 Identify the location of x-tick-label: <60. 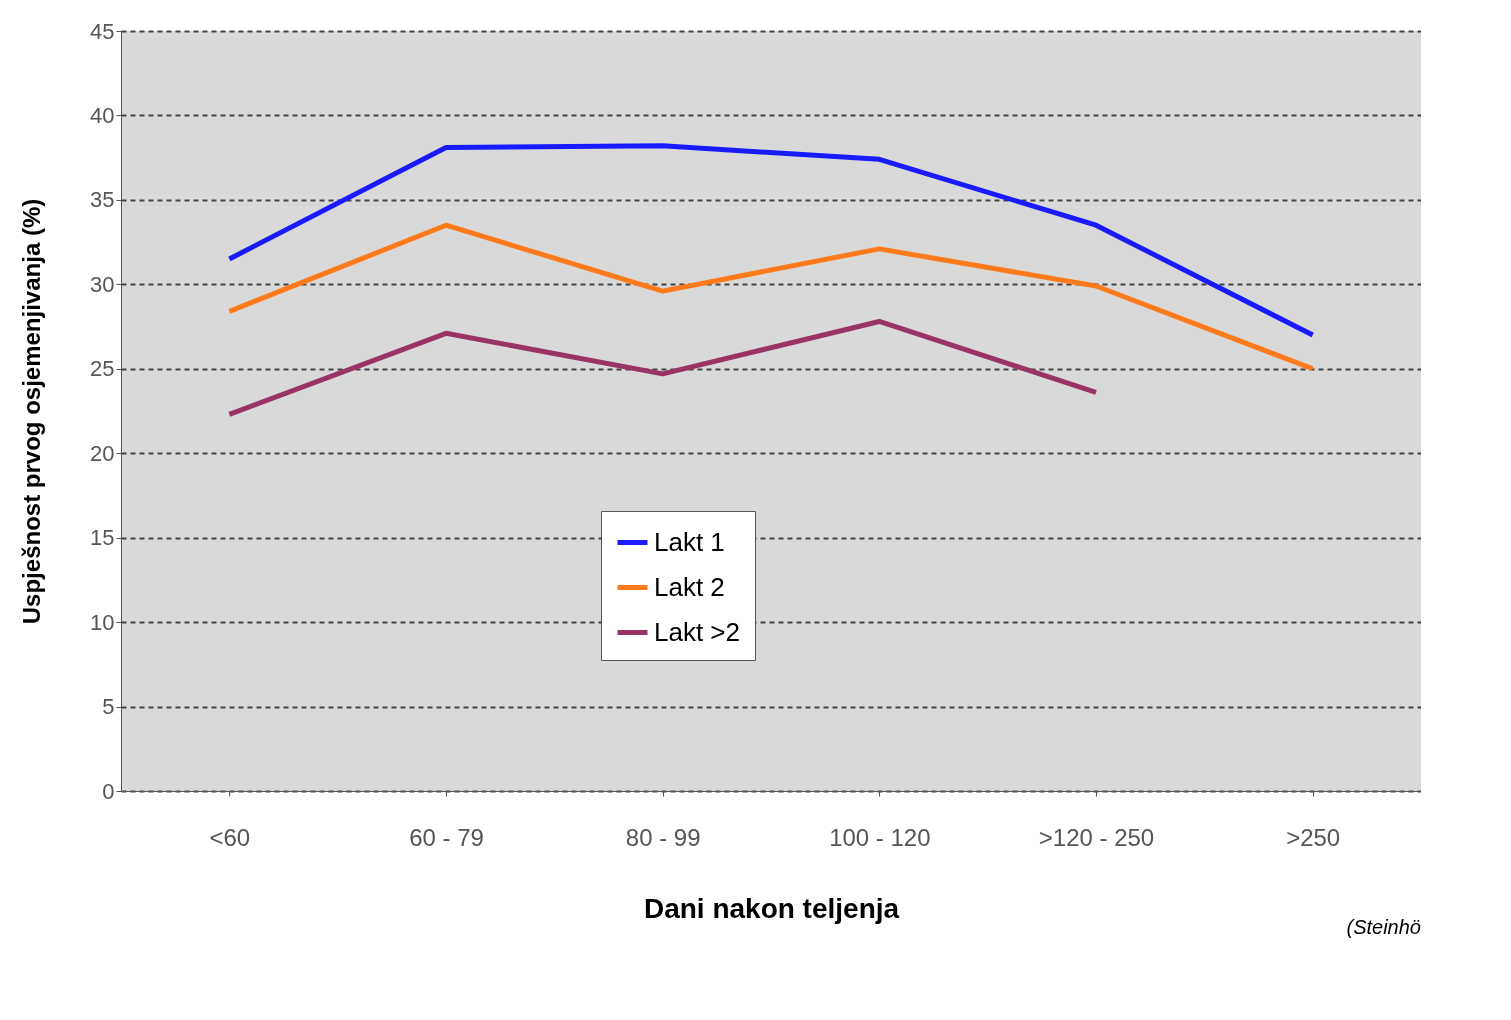
(230, 837).